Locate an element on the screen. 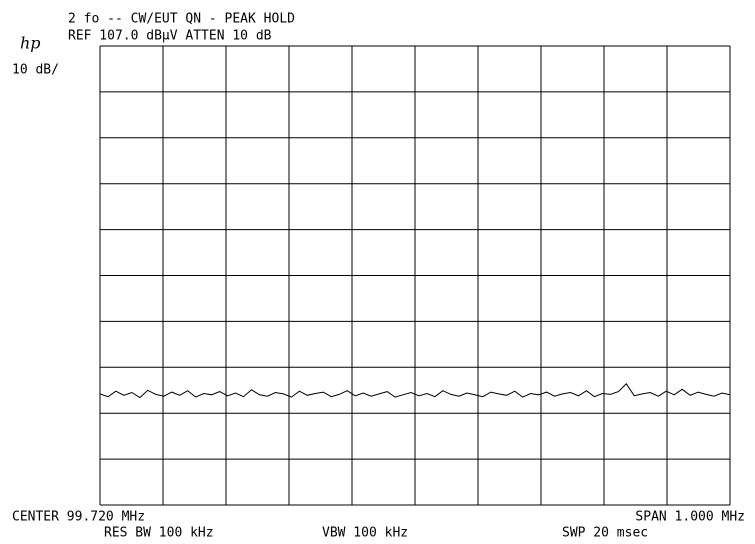  sweep-label: SWP 20 msec is located at coordinates (605, 533).